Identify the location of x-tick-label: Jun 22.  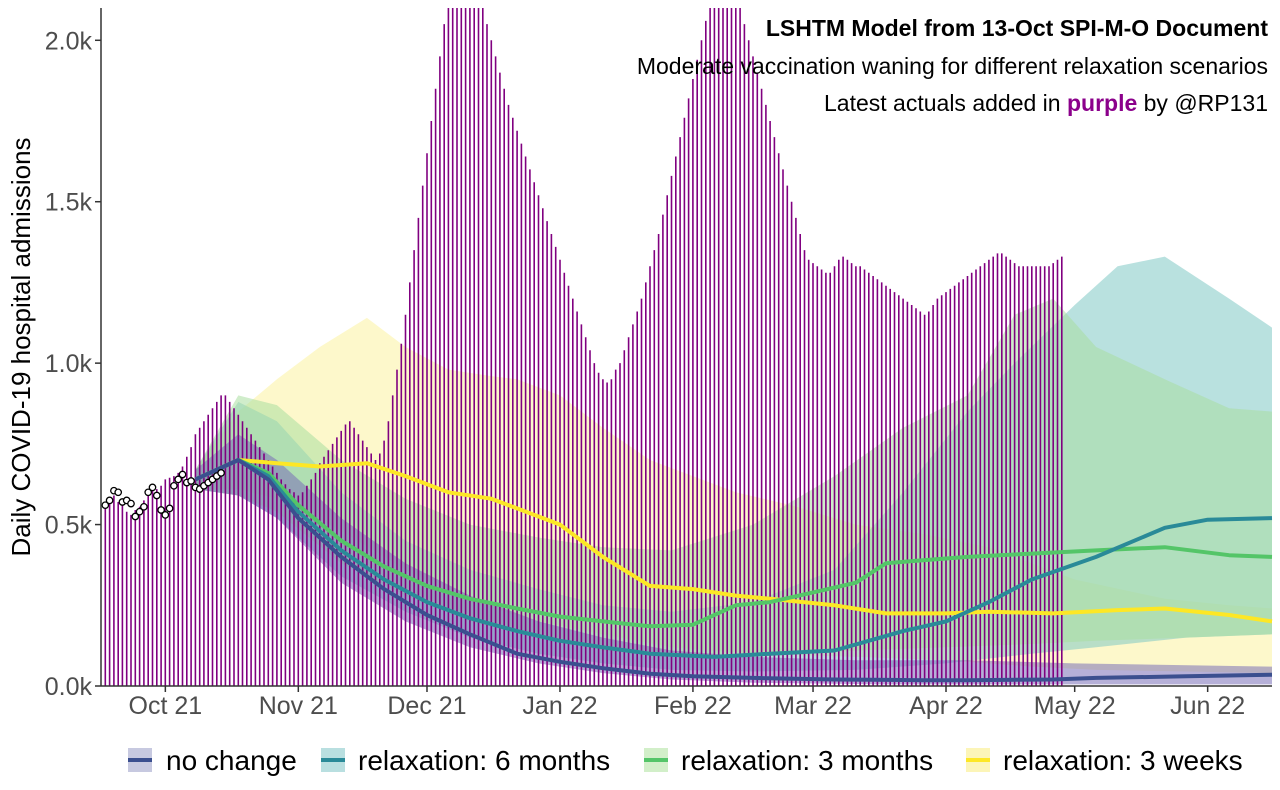
(1207, 706).